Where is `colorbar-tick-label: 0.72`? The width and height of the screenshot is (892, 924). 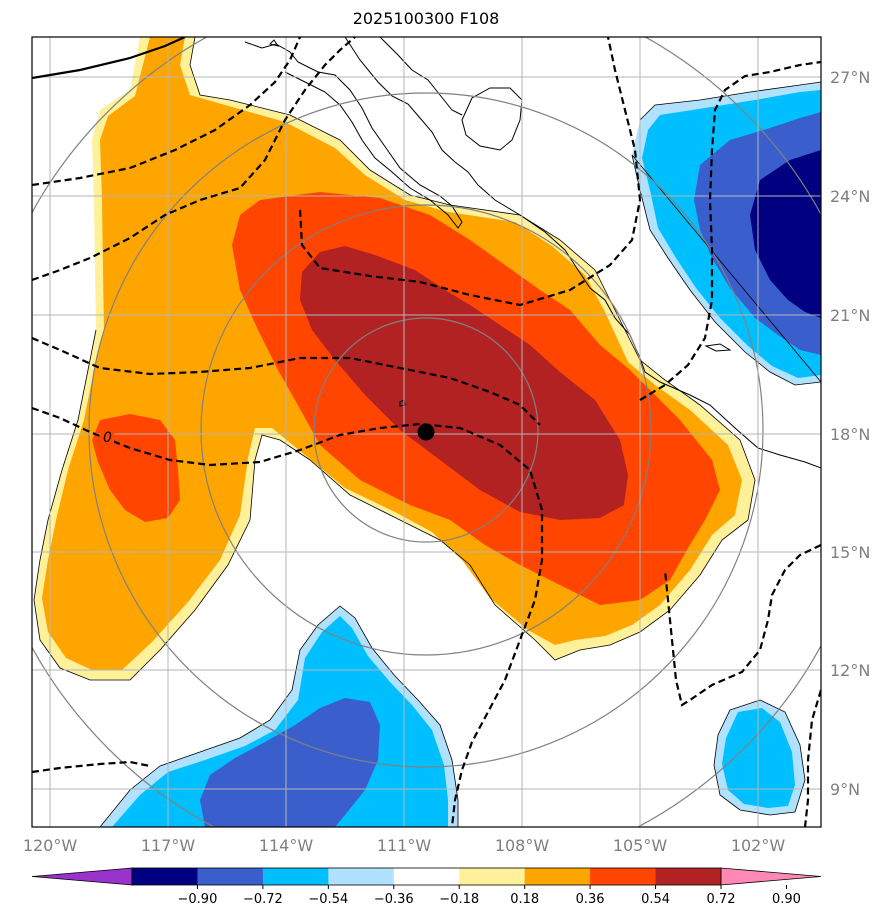
colorbar-tick-label: 0.72 is located at coordinates (721, 899).